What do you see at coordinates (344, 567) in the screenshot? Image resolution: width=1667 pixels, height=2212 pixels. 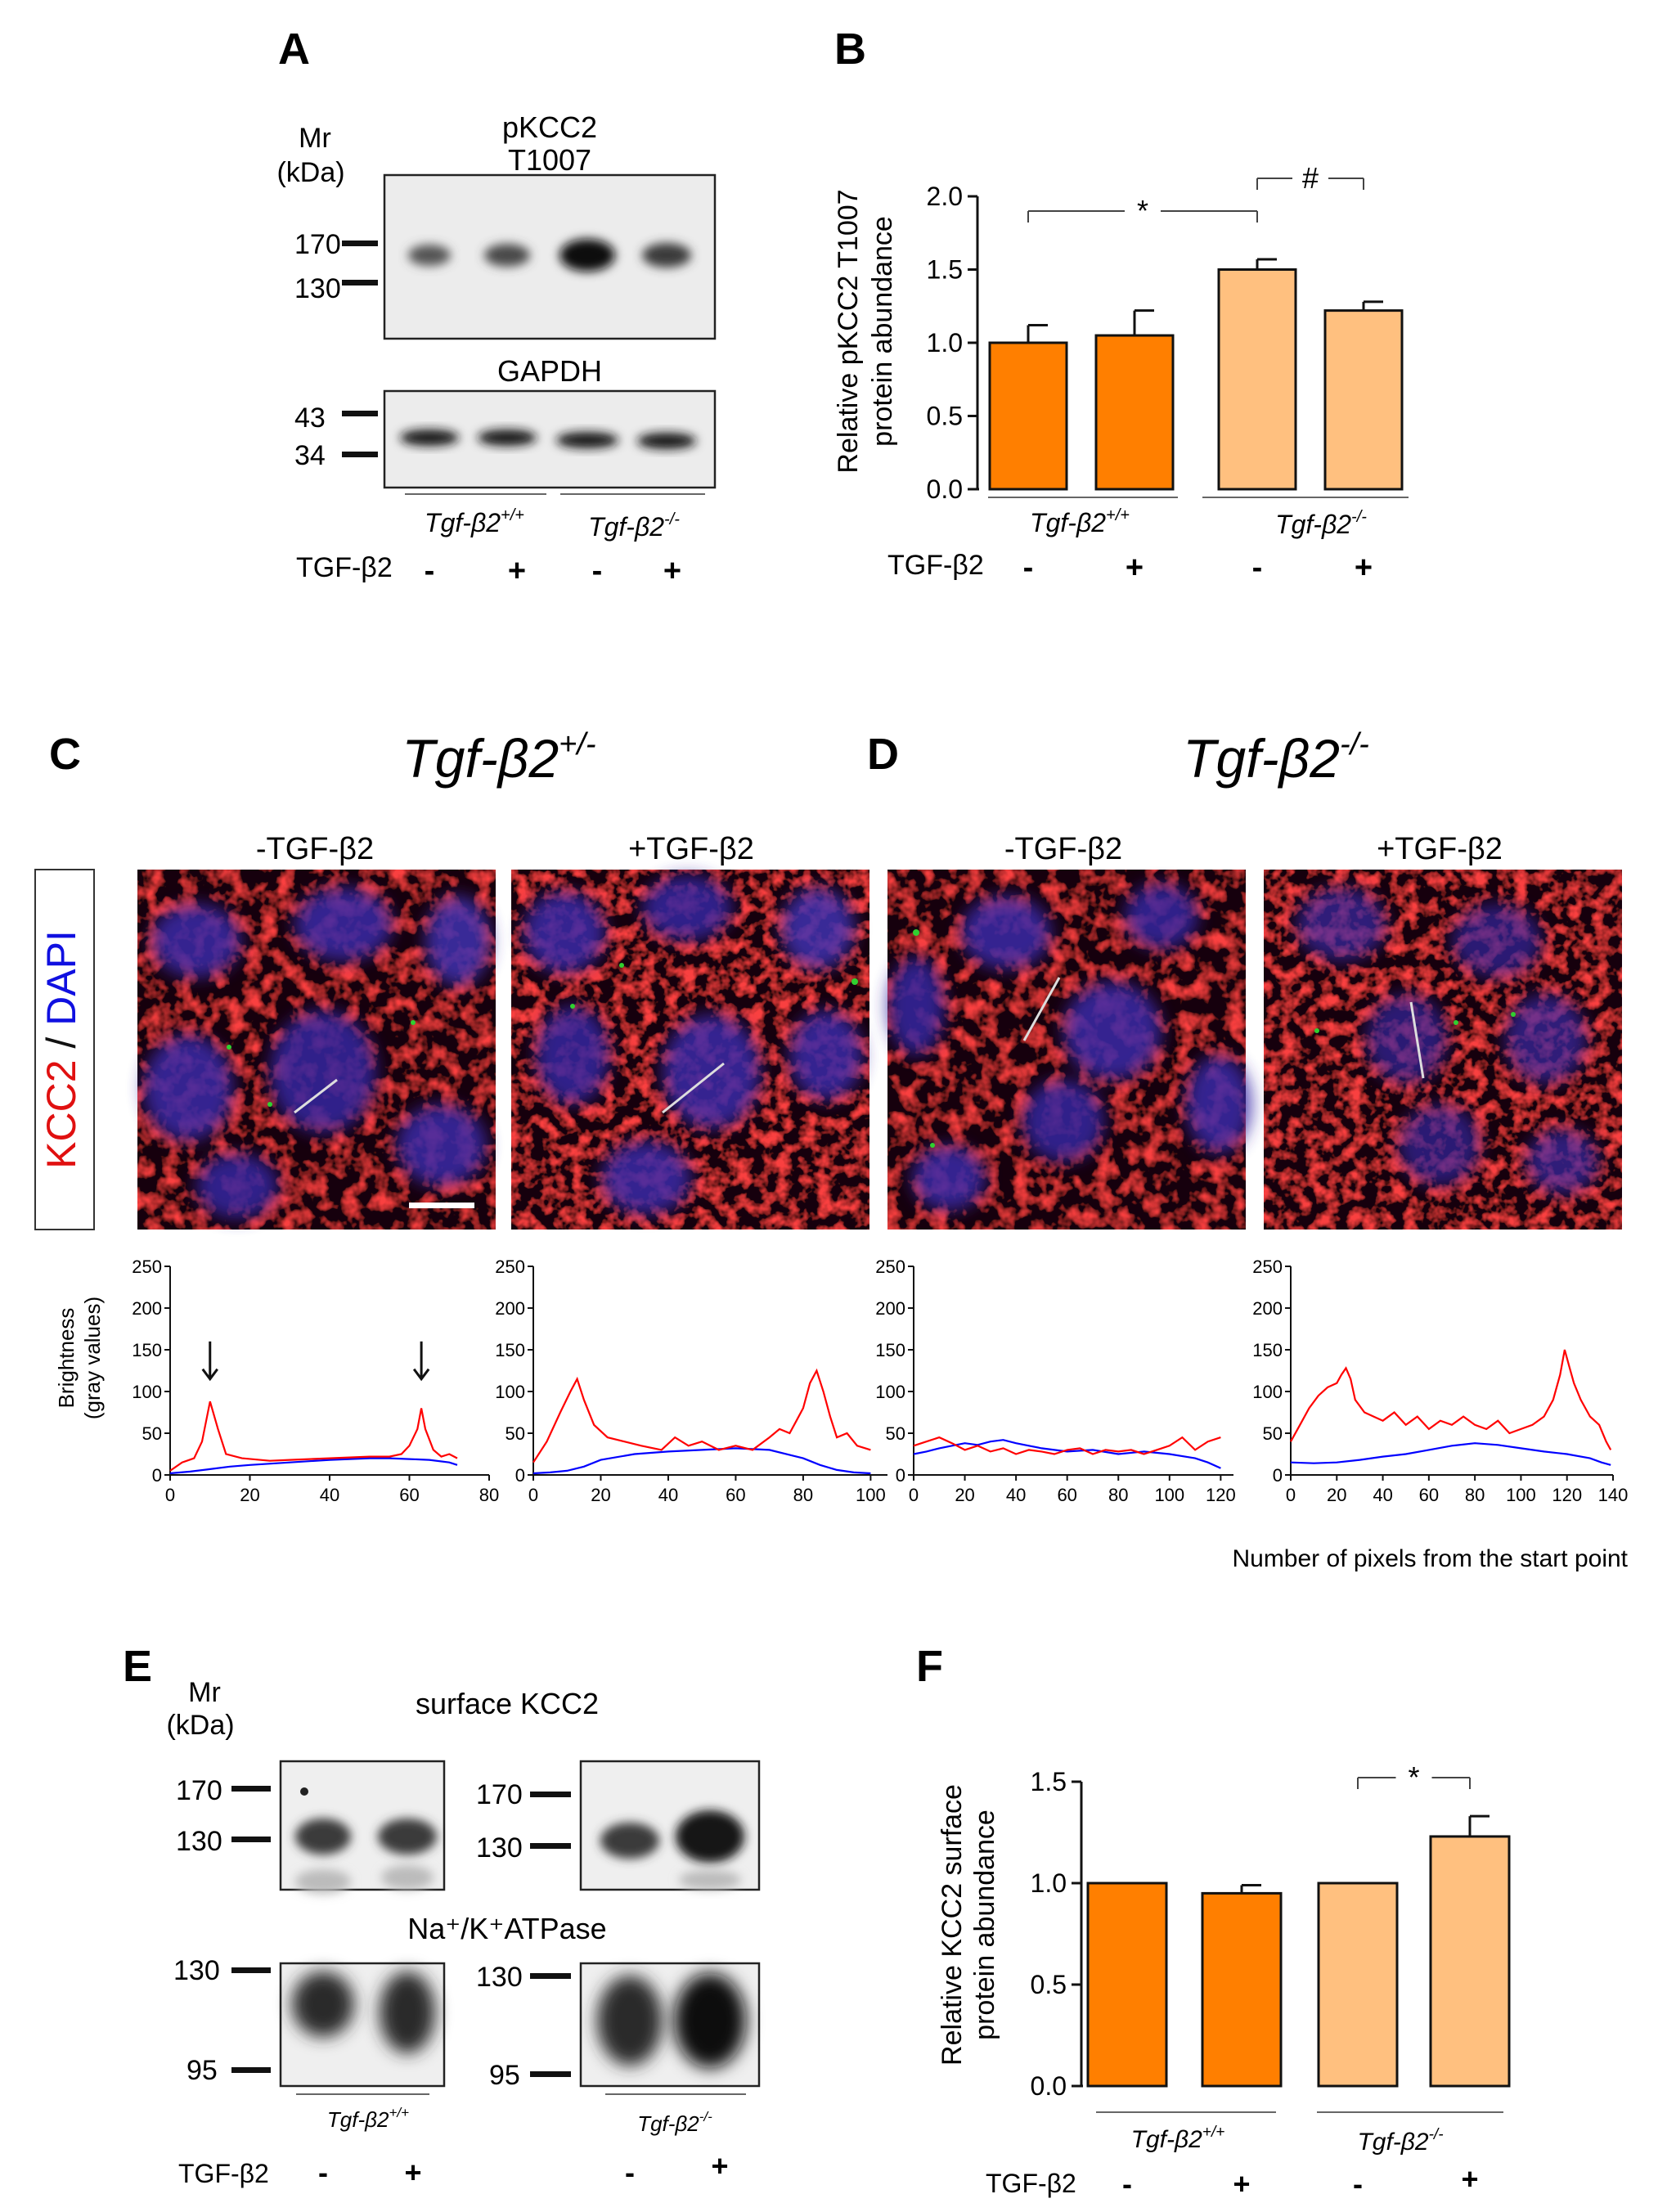 I see `panel-a-treatment-label: TGF-β2` at bounding box center [344, 567].